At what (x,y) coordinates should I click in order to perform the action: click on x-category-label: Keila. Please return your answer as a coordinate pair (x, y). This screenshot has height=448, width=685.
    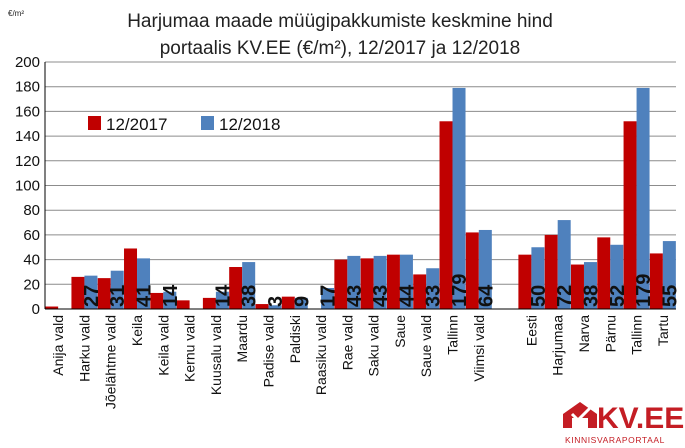
    Looking at the image, I should click on (137, 330).